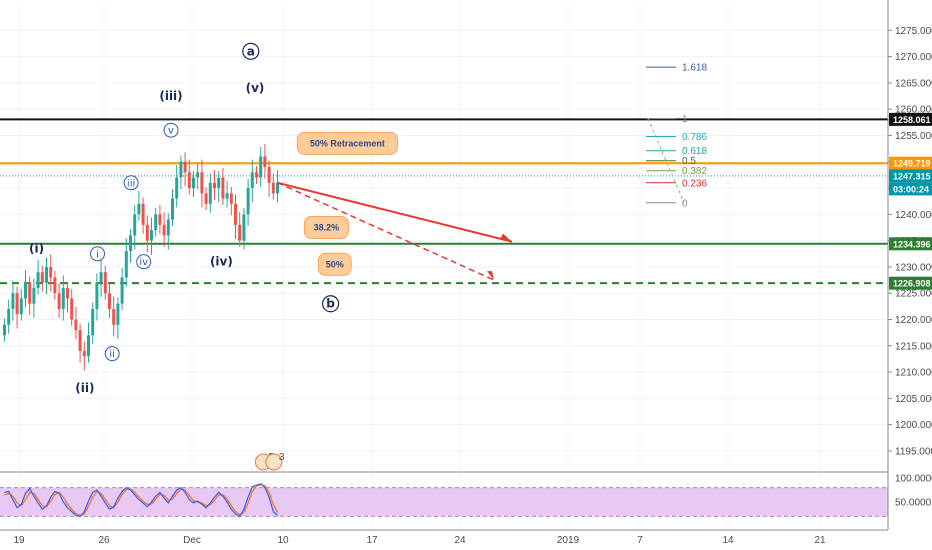 This screenshot has height=550, width=932. I want to click on wave-label: (v), so click(255, 88).